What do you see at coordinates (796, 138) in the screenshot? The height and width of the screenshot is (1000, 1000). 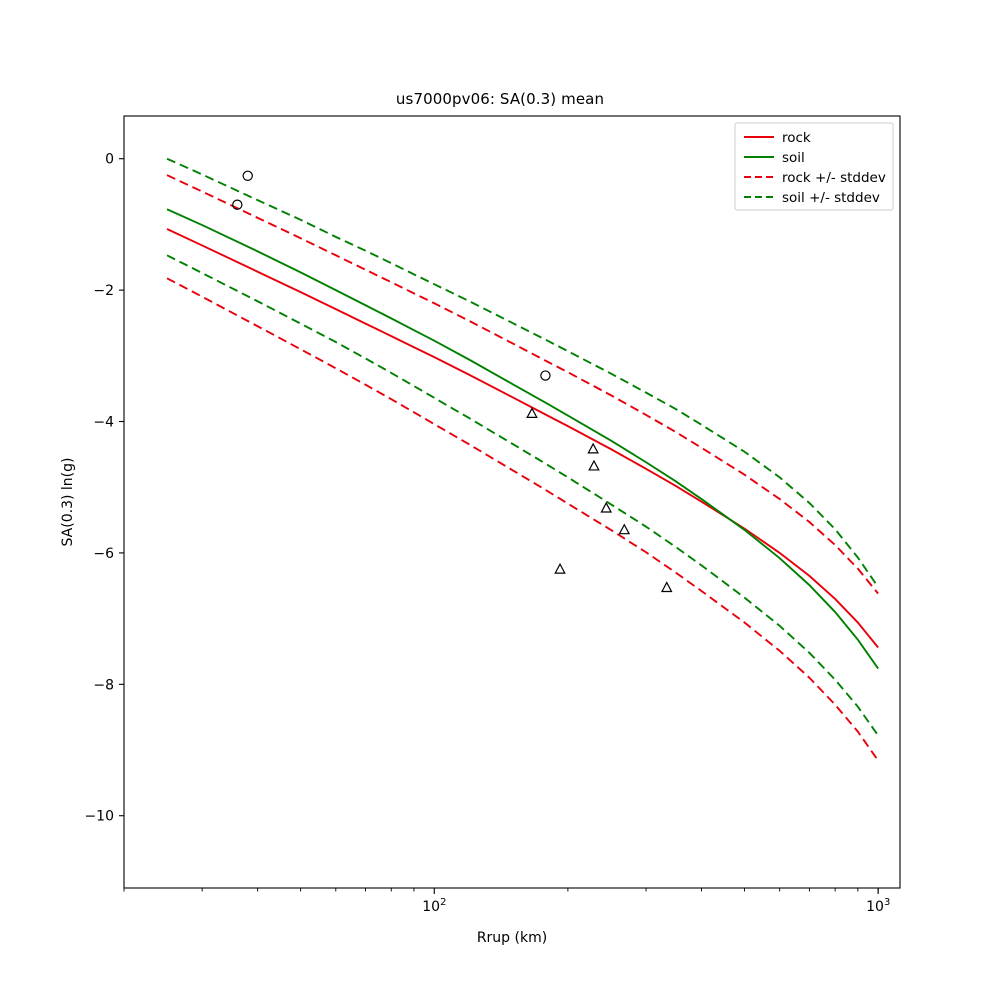 I see `legend-label: rock` at bounding box center [796, 138].